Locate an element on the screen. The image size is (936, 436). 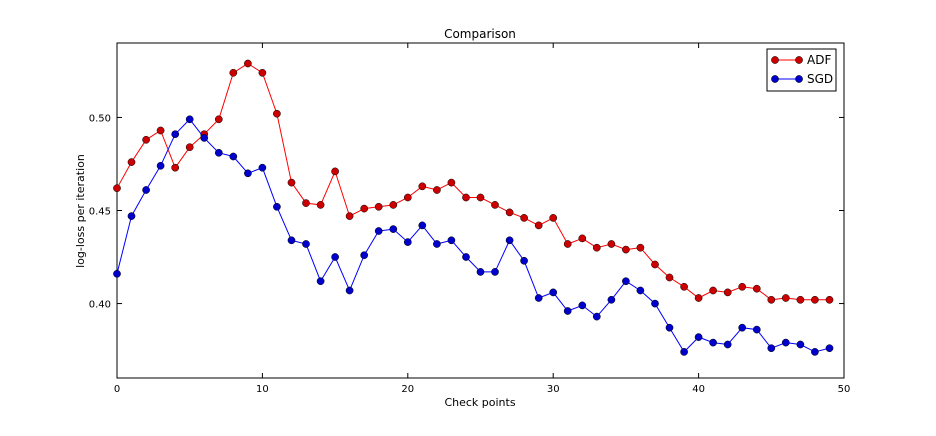
y-tick-label: 0.45 is located at coordinates (100, 212).